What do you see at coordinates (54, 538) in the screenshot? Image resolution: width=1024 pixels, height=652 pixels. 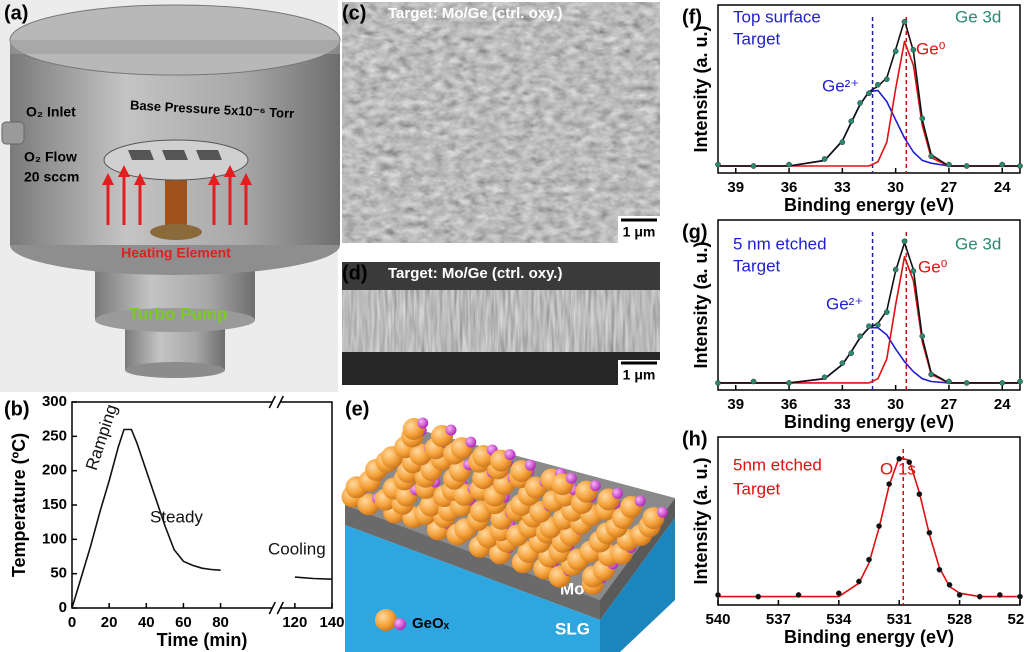 I see `y-tick-label: 100` at bounding box center [54, 538].